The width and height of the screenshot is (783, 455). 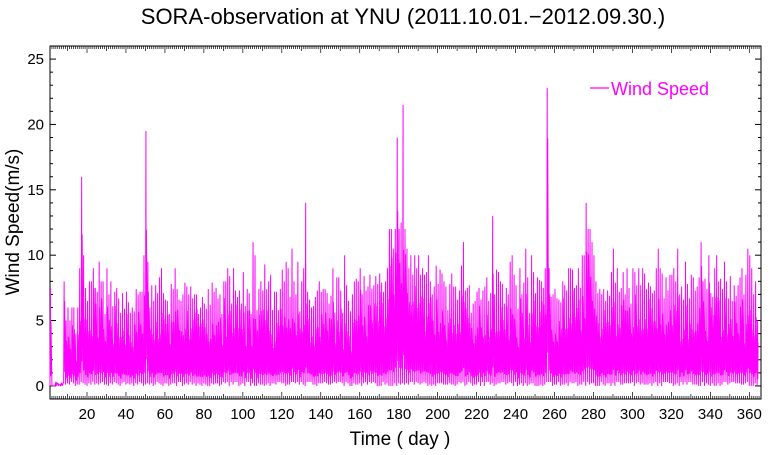 What do you see at coordinates (660, 89) in the screenshot?
I see `legend-label-wind-speed: Wind Speed` at bounding box center [660, 89].